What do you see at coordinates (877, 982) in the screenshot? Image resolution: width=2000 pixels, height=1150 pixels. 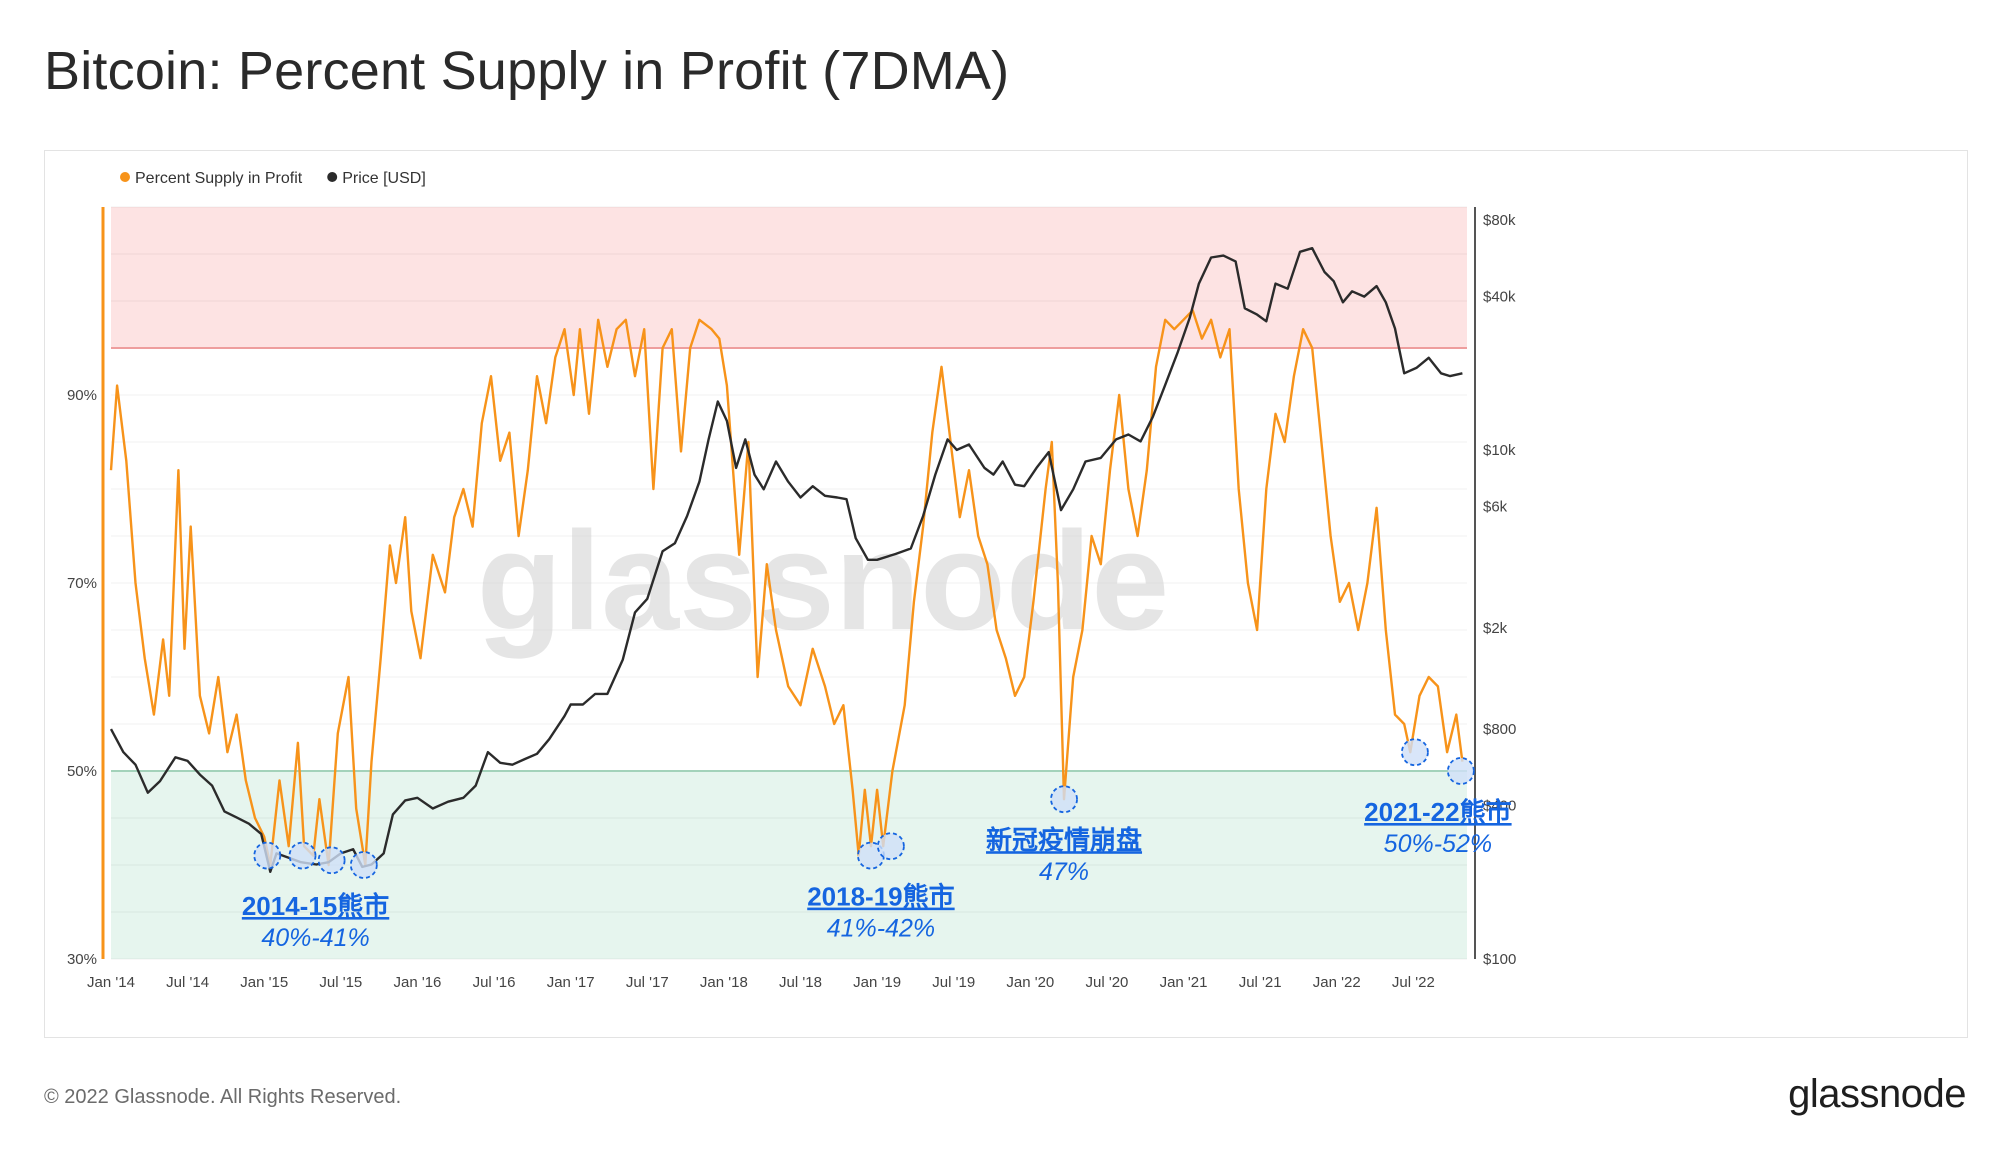 I see `x-axis-tick-label: Jan '19` at bounding box center [877, 982].